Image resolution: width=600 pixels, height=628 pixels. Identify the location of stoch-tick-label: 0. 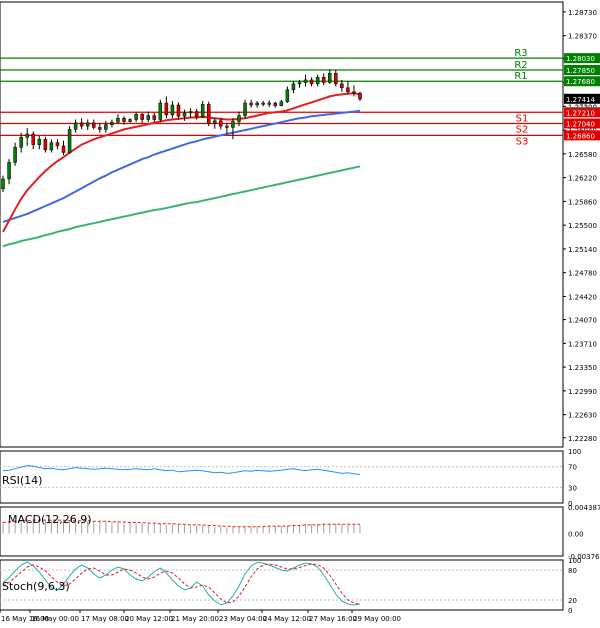
(570, 611).